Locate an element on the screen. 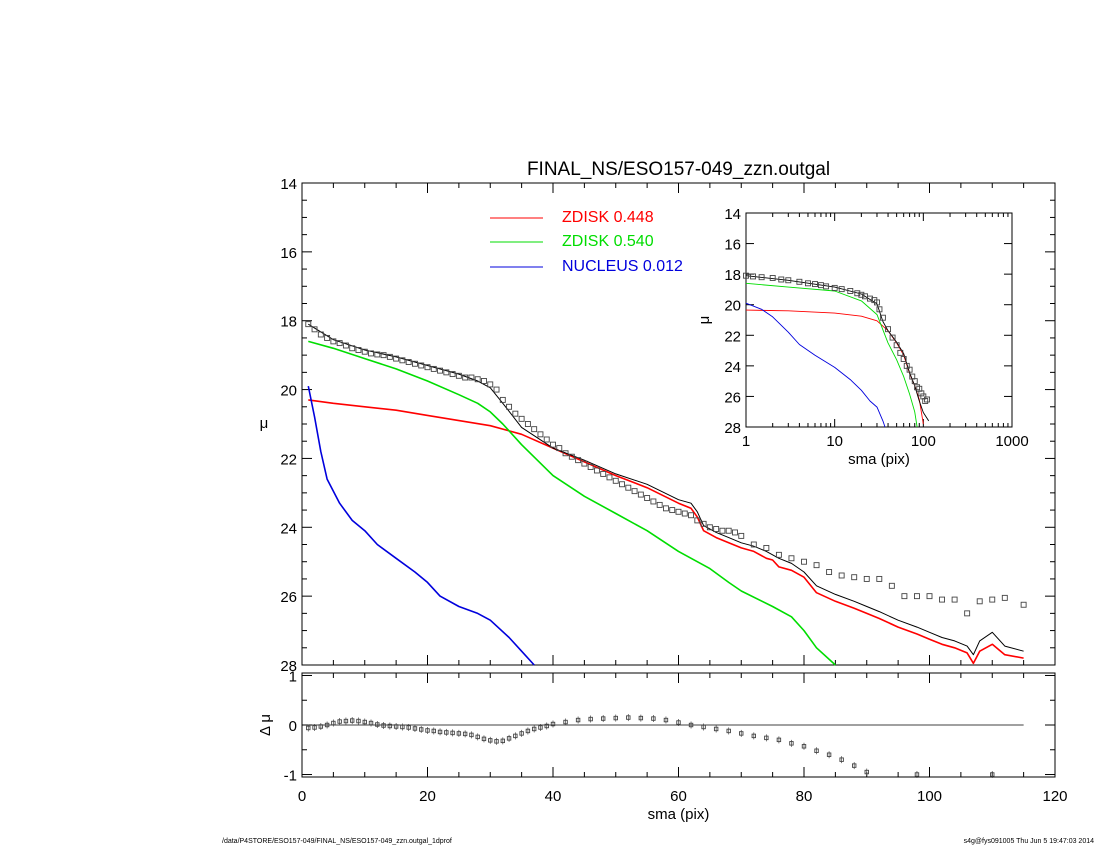  inset-panel-frame is located at coordinates (879, 320).